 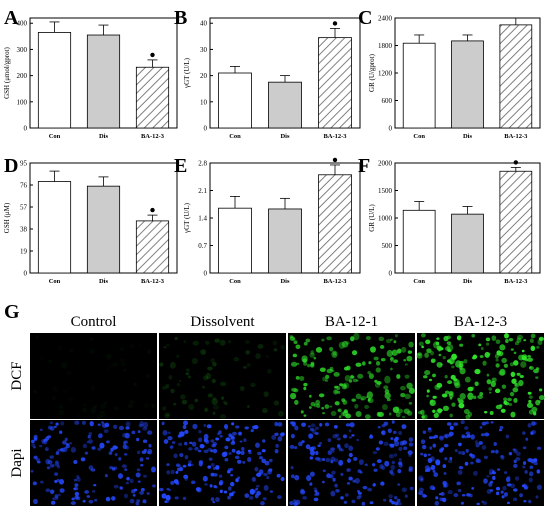 I want to click on row-label-dcf: DCF, so click(x=17, y=375).